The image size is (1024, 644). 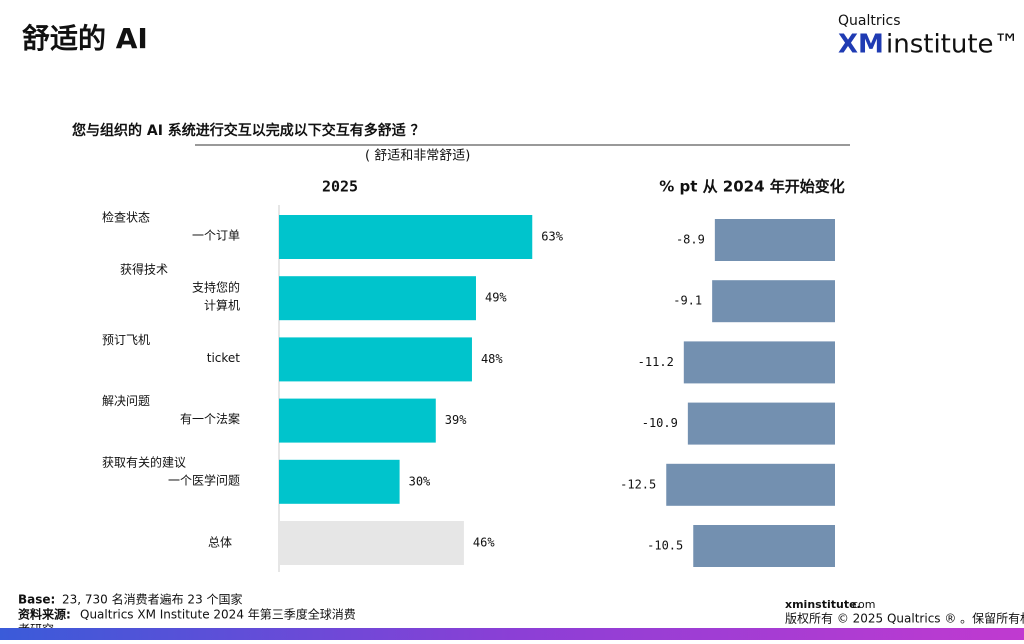 What do you see at coordinates (216, 236) in the screenshot?
I see `category-label: 一个订单` at bounding box center [216, 236].